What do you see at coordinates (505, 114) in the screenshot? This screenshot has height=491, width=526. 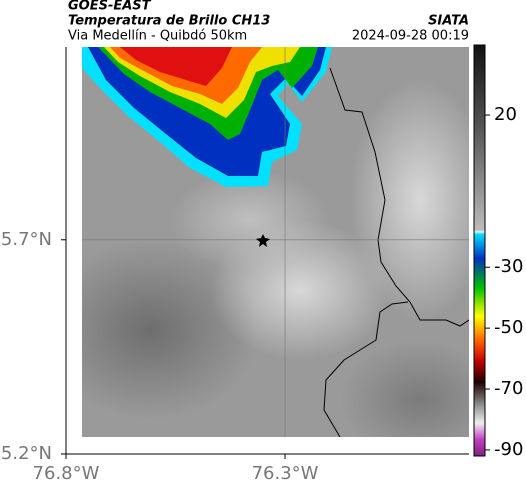 I see `colorbar-tick-label: 20` at bounding box center [505, 114].